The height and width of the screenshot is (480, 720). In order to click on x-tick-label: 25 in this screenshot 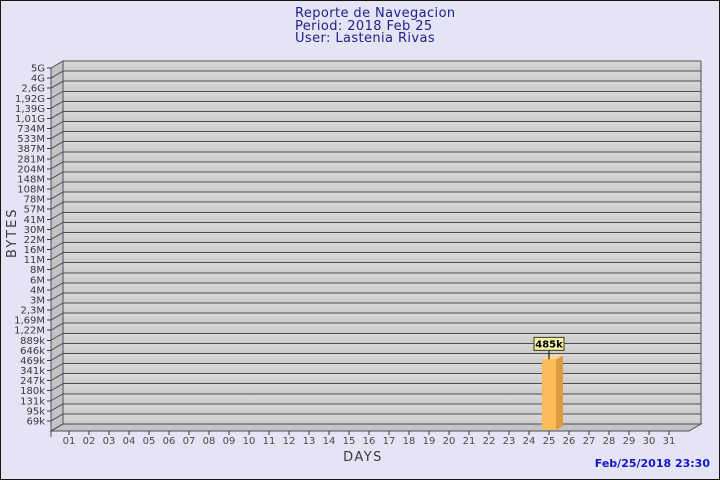, I will do `click(549, 441)`.